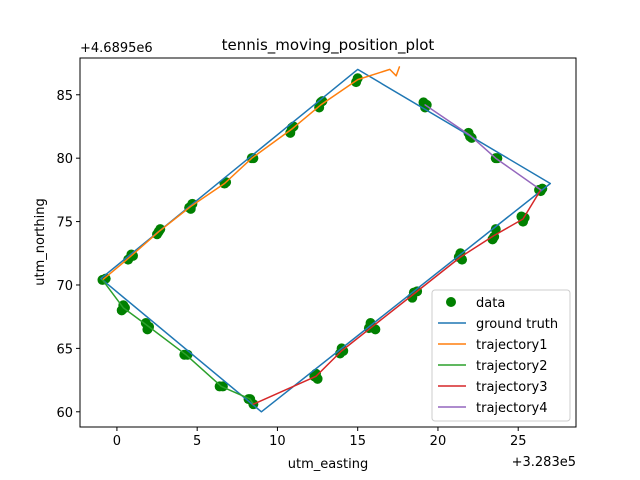 Image resolution: width=640 pixels, height=480 pixels. Describe the element at coordinates (40, 241) in the screenshot. I see `y-axis-label: utm_northing` at that location.